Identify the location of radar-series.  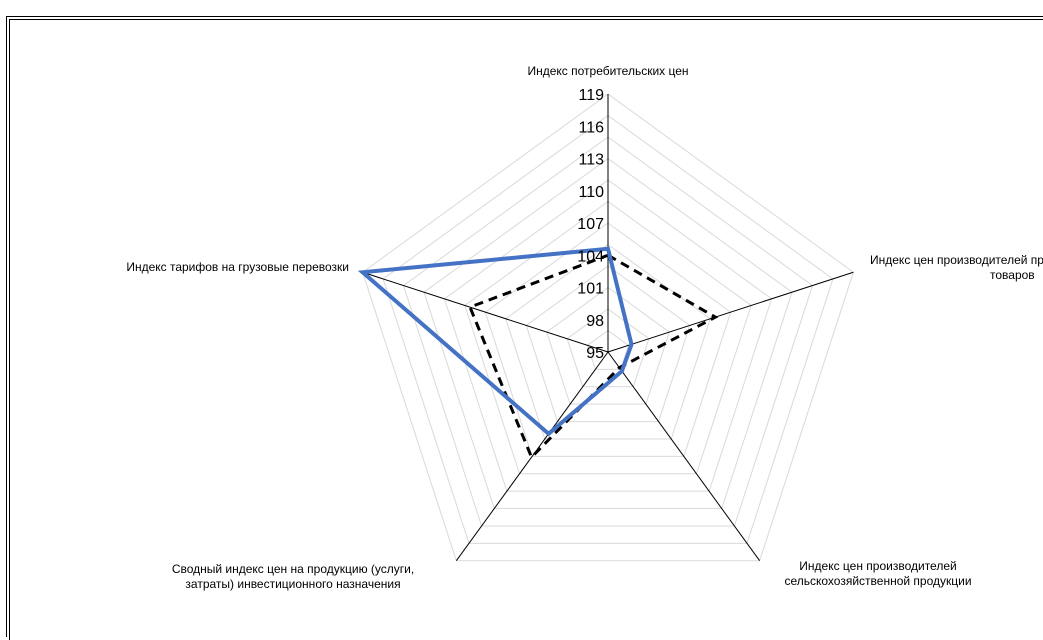
(538, 353).